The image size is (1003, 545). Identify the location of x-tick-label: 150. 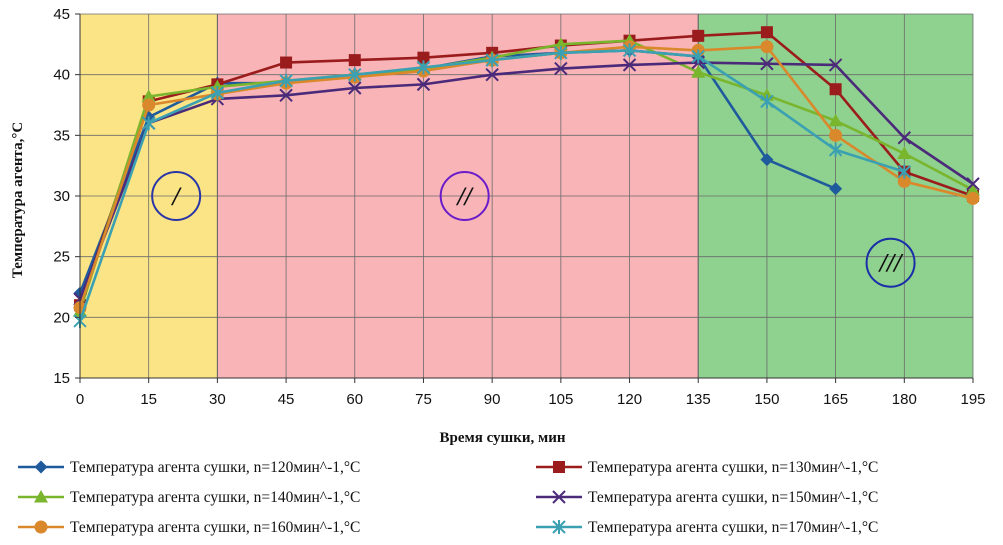
(766, 399).